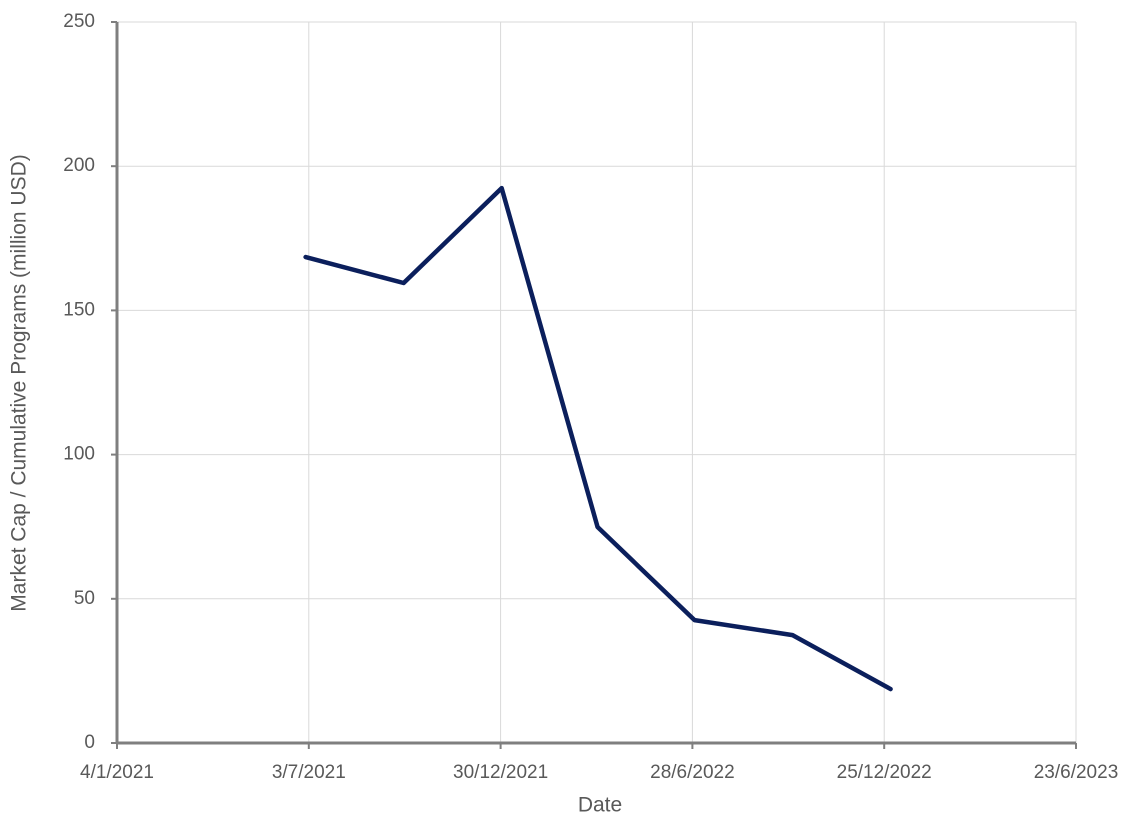  Describe the element at coordinates (600, 805) in the screenshot. I see `x-axis-title: Date` at that location.